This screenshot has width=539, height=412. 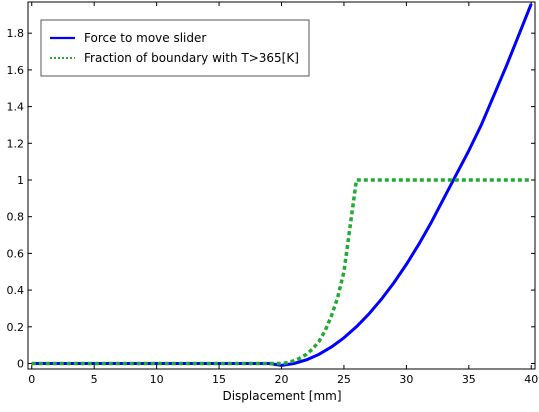 I want to click on x-tick-label: 10, so click(x=157, y=379).